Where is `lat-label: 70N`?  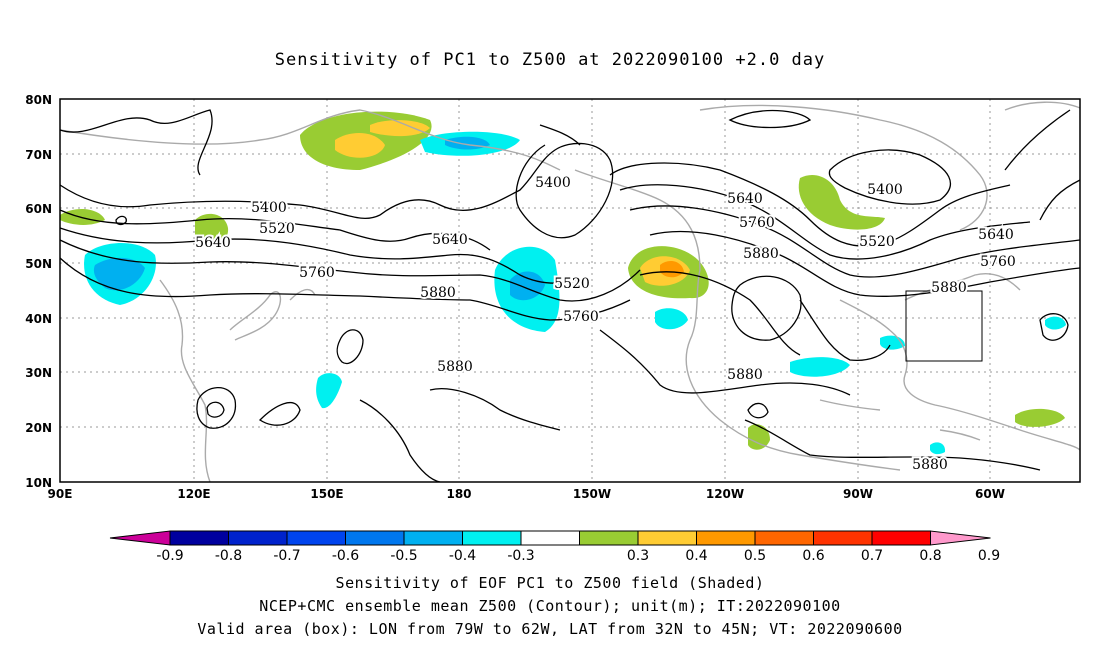
lat-label: 70N is located at coordinates (38, 155).